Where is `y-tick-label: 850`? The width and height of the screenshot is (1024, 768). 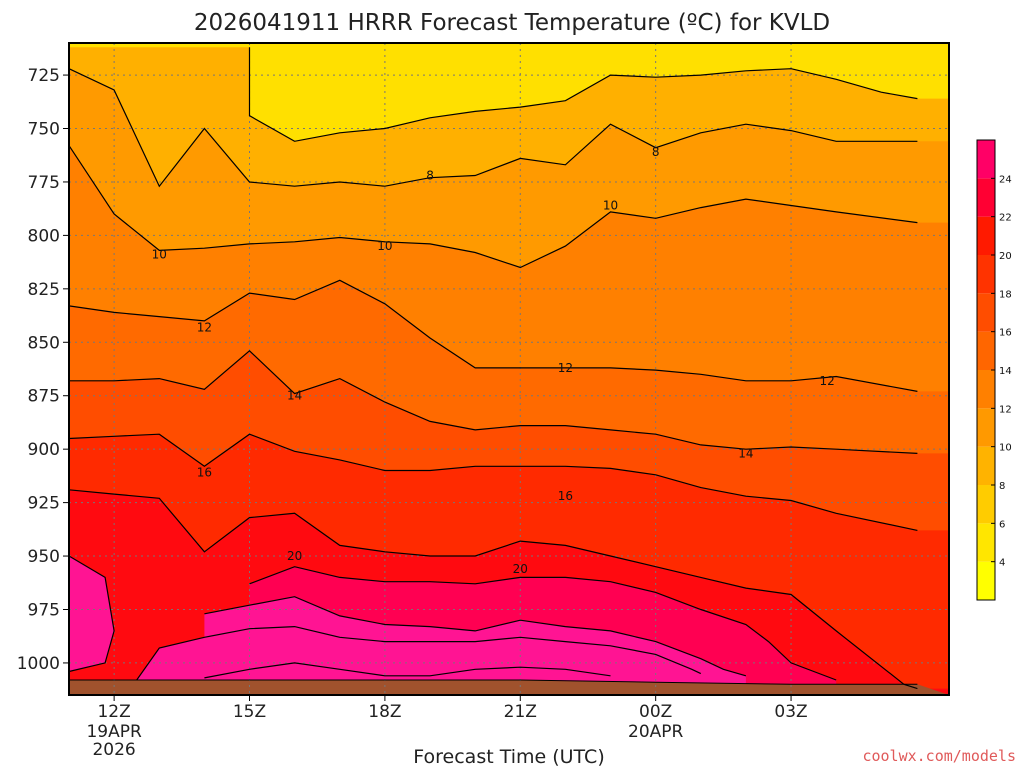 y-tick-label: 850 is located at coordinates (44, 343).